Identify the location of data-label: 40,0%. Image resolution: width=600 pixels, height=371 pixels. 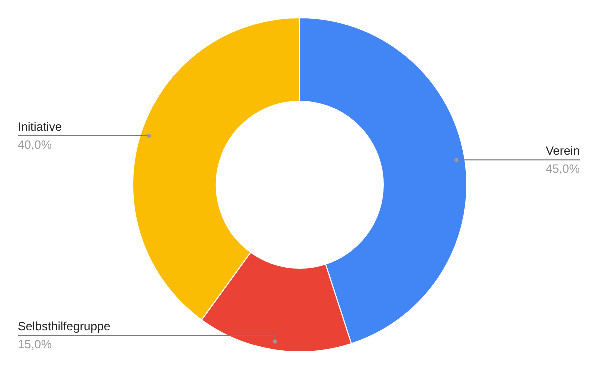
(35, 145).